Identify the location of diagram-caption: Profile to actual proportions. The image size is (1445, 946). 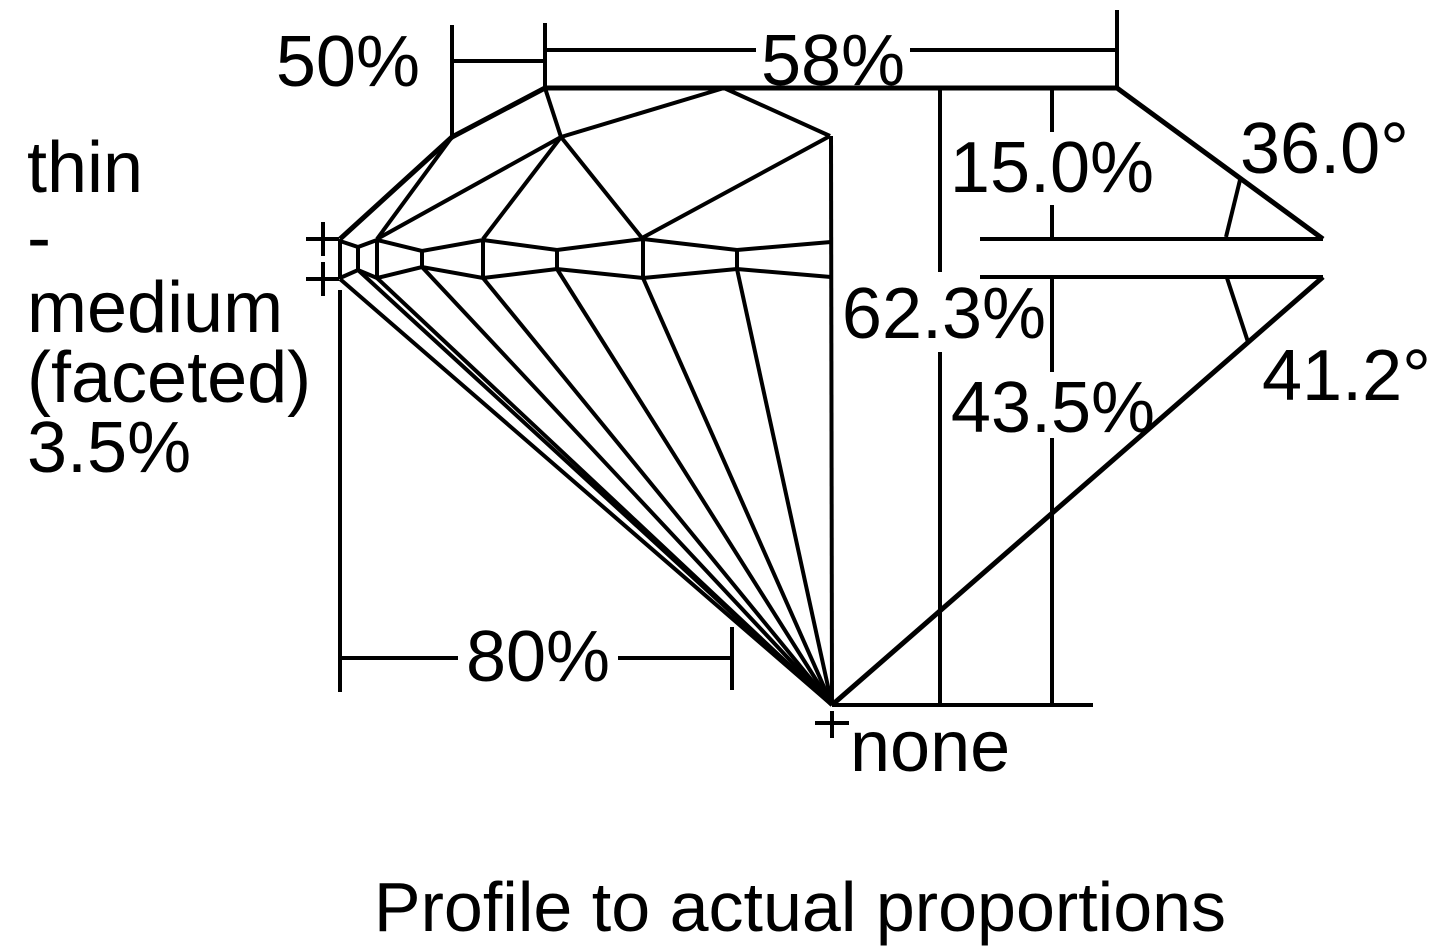
(800, 907).